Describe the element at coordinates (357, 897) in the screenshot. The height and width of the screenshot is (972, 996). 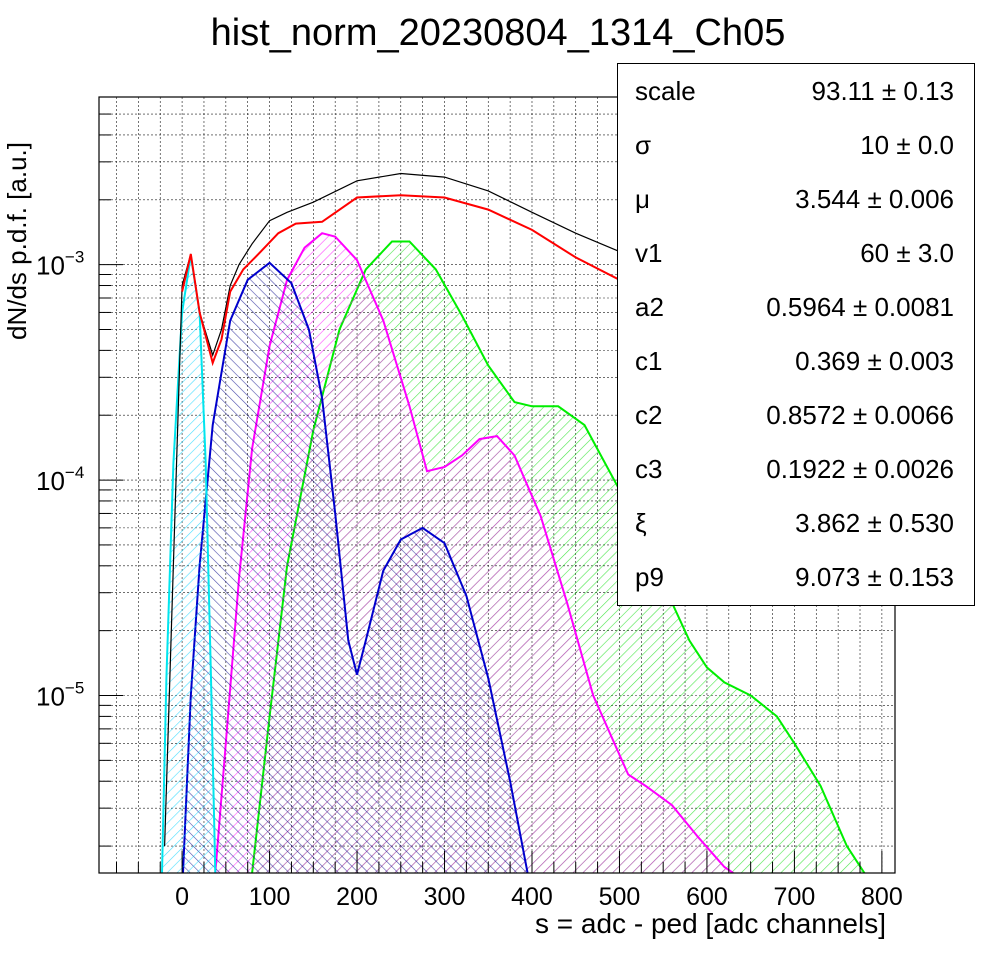
I see `x-tick-label: 200` at that location.